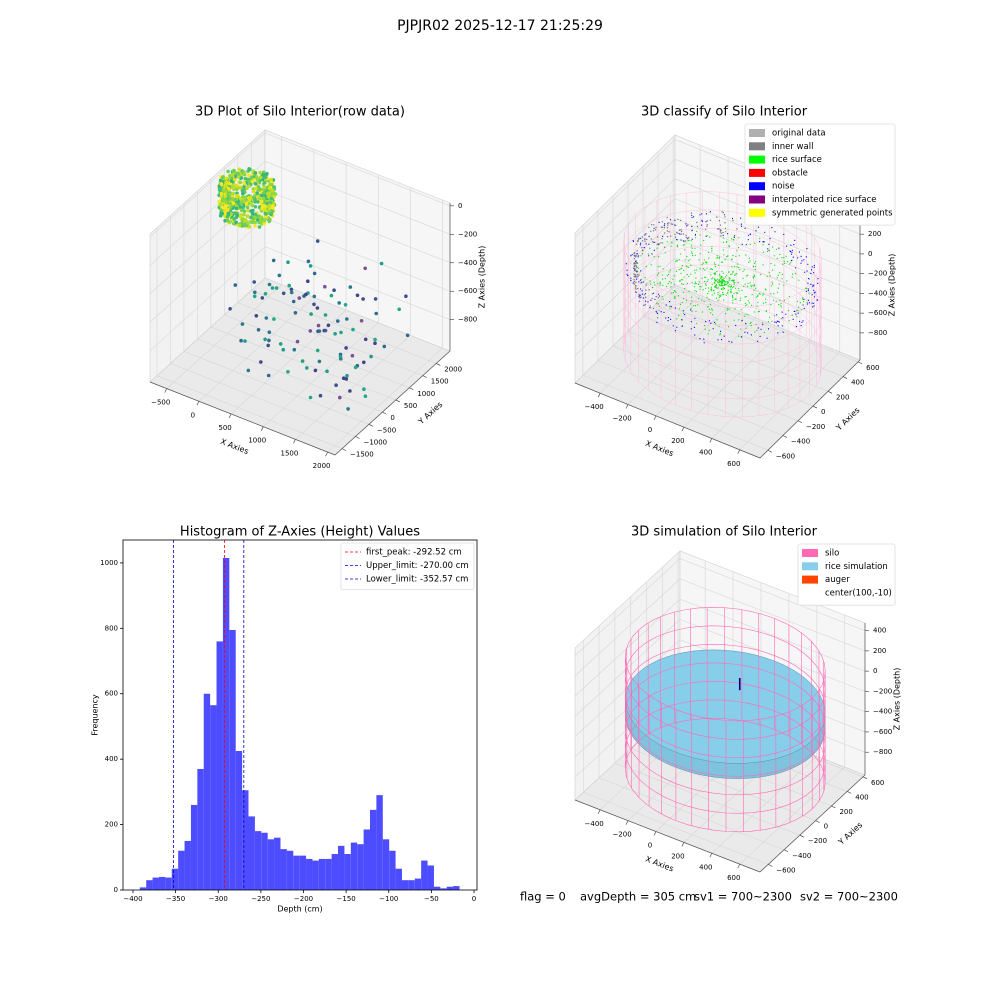 This screenshot has width=1000, height=1000. I want to click on axis-line, so click(667, 836).